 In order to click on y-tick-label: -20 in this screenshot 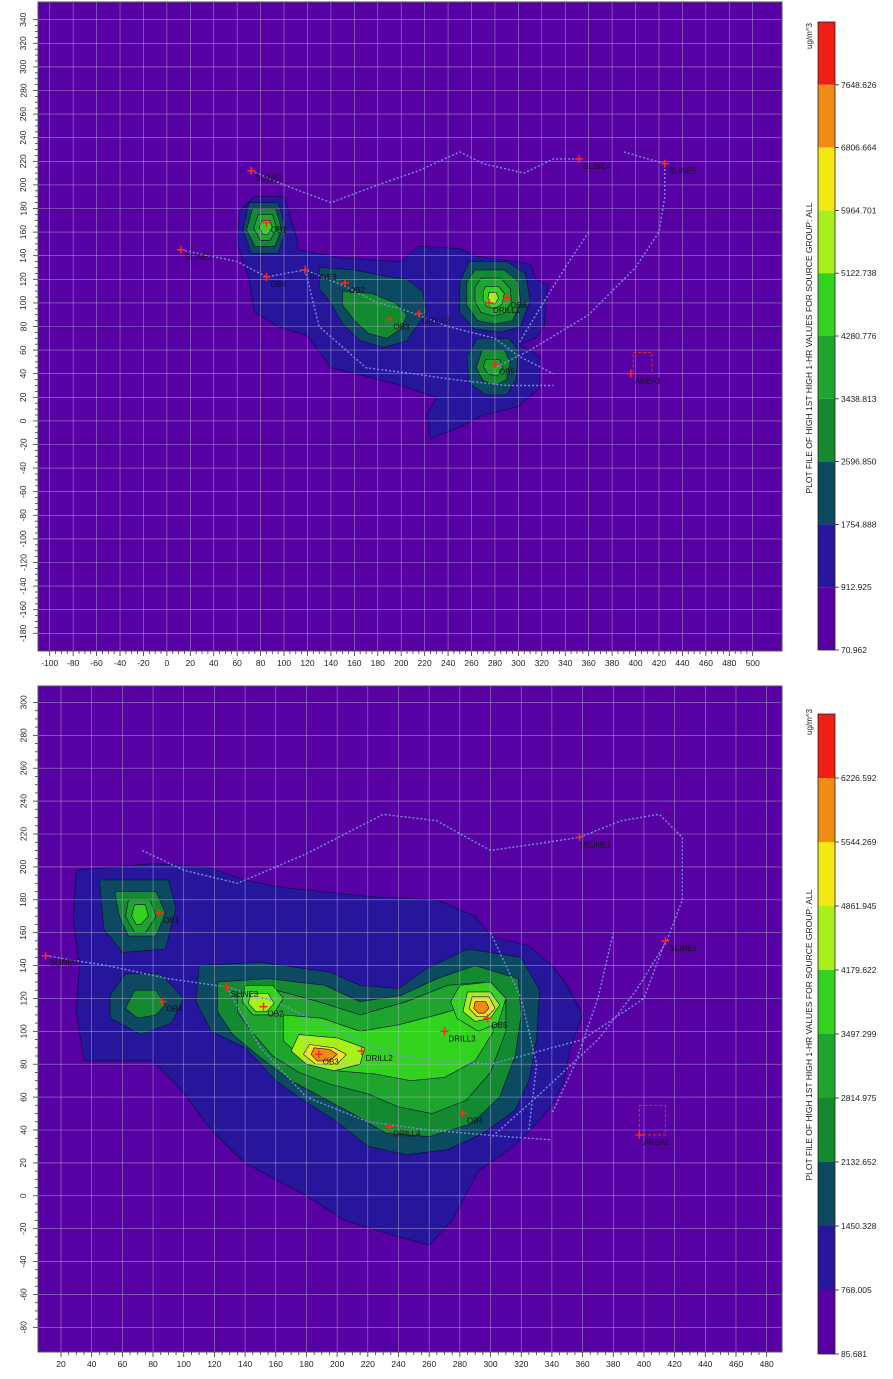, I will do `click(23, 444)`.